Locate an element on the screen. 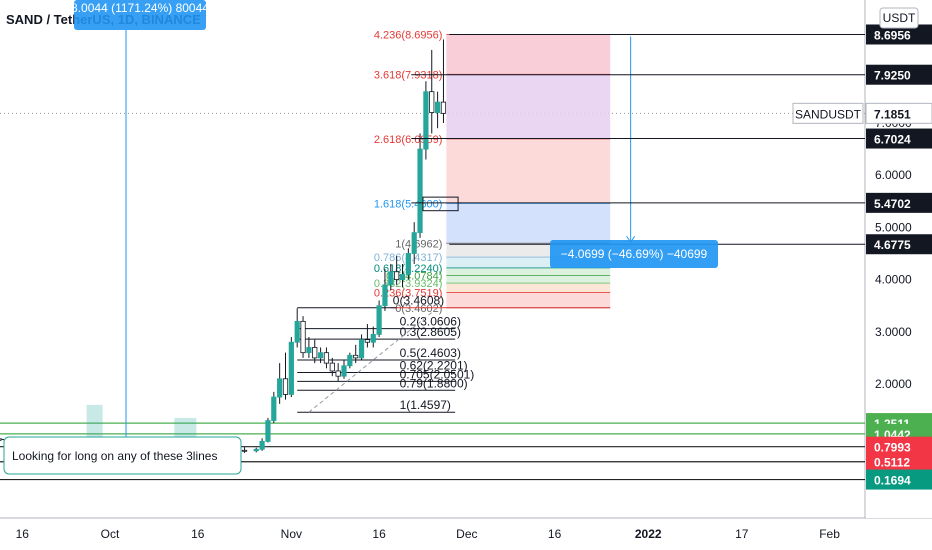  fib-extension-label: 4.236(8.6956) is located at coordinates (408, 35).